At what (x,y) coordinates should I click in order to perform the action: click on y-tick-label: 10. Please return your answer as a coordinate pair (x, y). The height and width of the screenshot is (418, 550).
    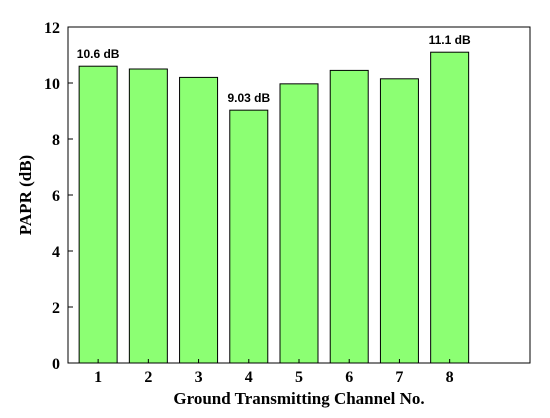
    Looking at the image, I should click on (52, 84).